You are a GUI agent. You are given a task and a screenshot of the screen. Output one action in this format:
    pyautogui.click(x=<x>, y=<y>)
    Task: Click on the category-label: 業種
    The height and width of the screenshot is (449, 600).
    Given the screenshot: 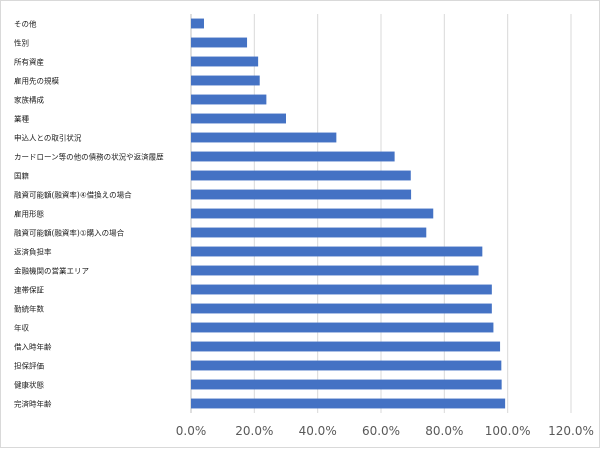 What is the action you would take?
    pyautogui.click(x=21, y=119)
    